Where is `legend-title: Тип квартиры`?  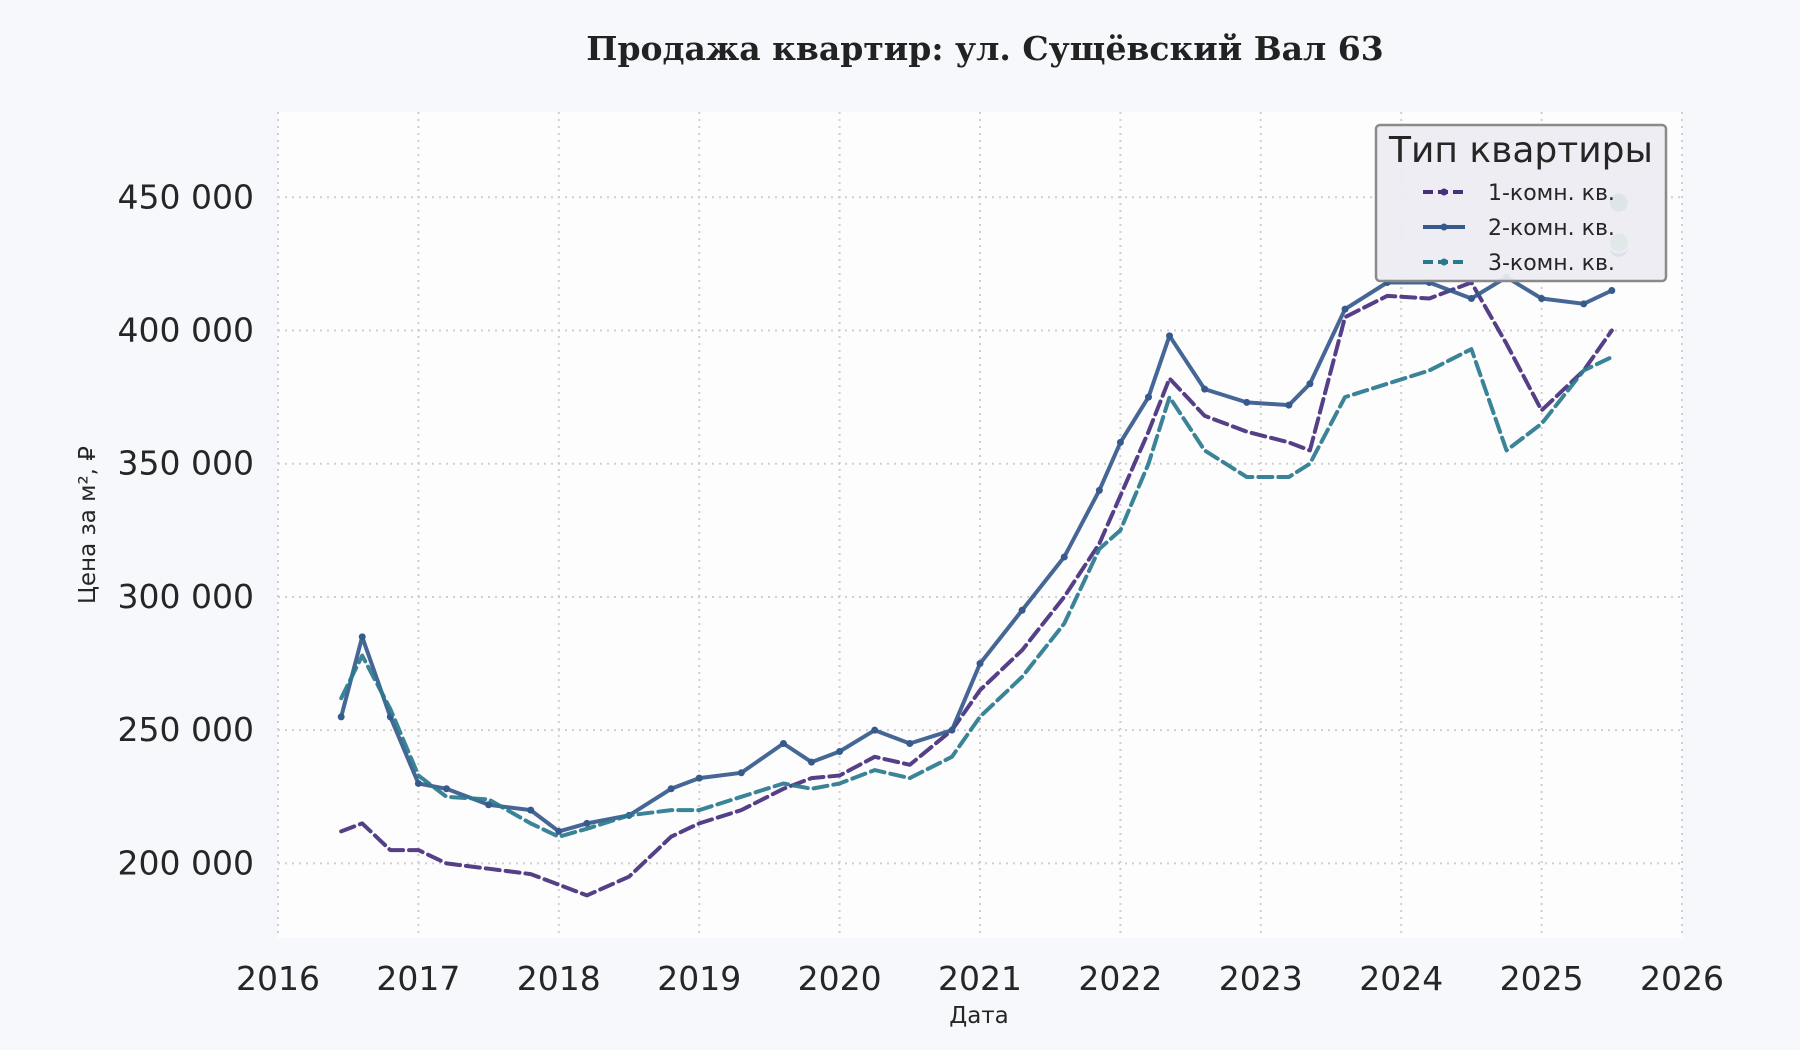
legend-title: Тип квартиры is located at coordinates (1520, 150).